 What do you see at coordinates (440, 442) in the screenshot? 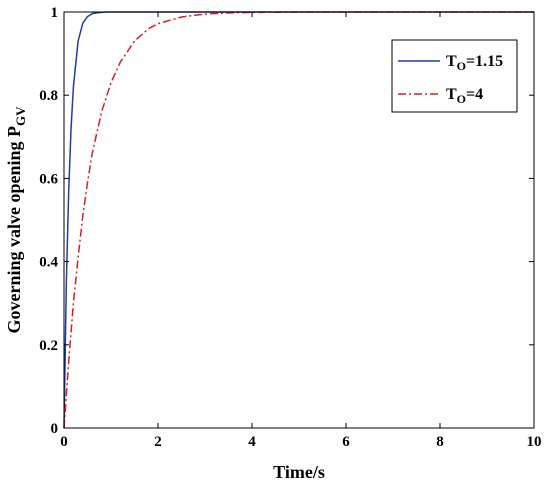
I see `x-tick-label: 8` at bounding box center [440, 442].